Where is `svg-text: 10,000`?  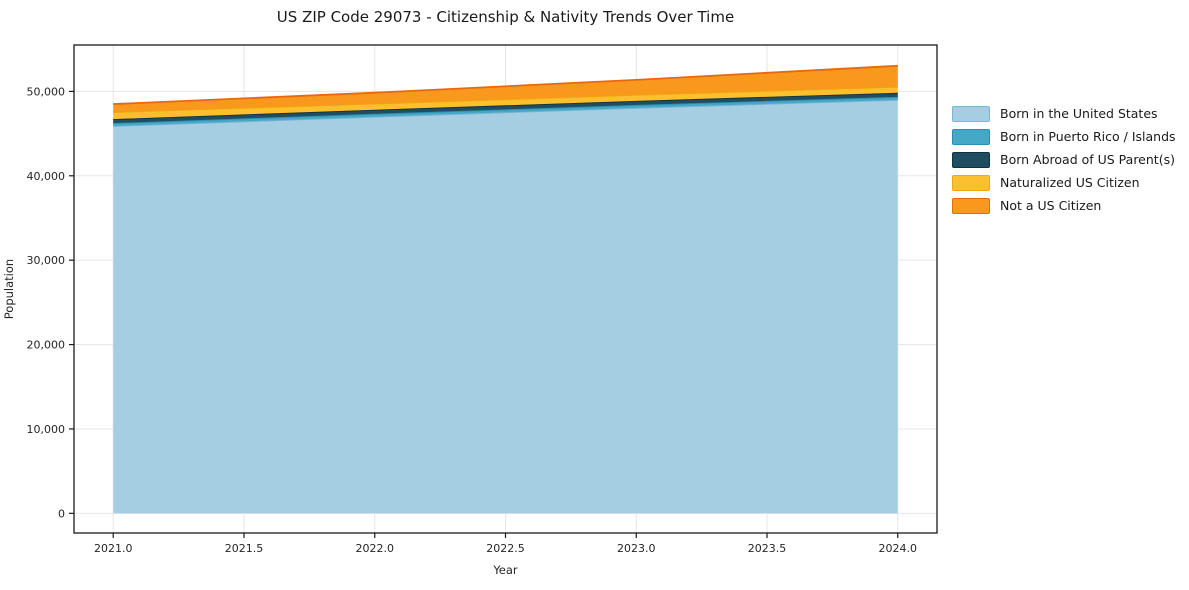 svg-text: 10,000 is located at coordinates (46, 429).